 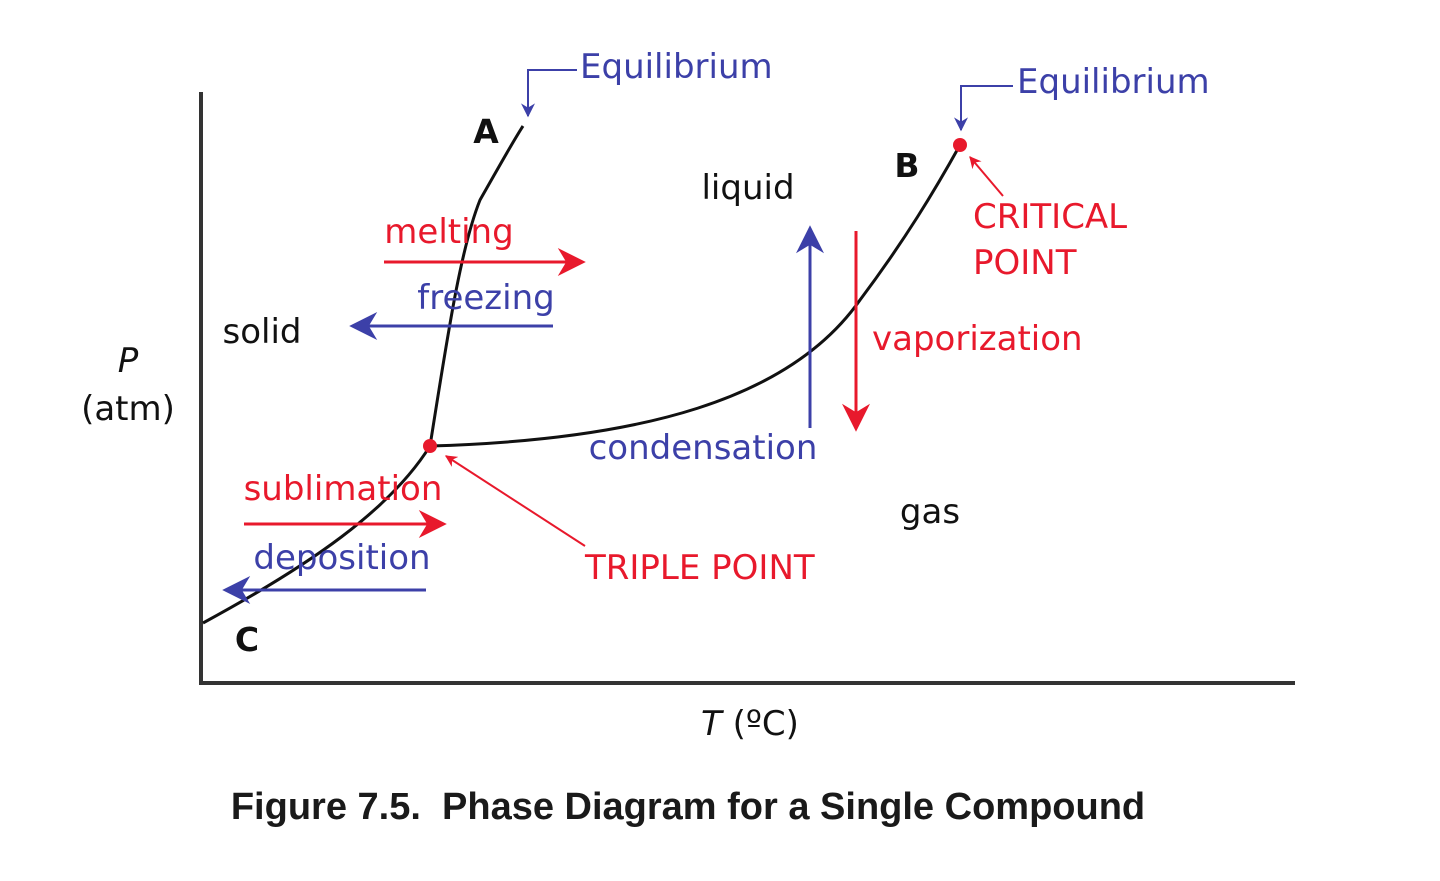 I want to click on y-axis-label-unit: (atm), so click(x=128, y=409).